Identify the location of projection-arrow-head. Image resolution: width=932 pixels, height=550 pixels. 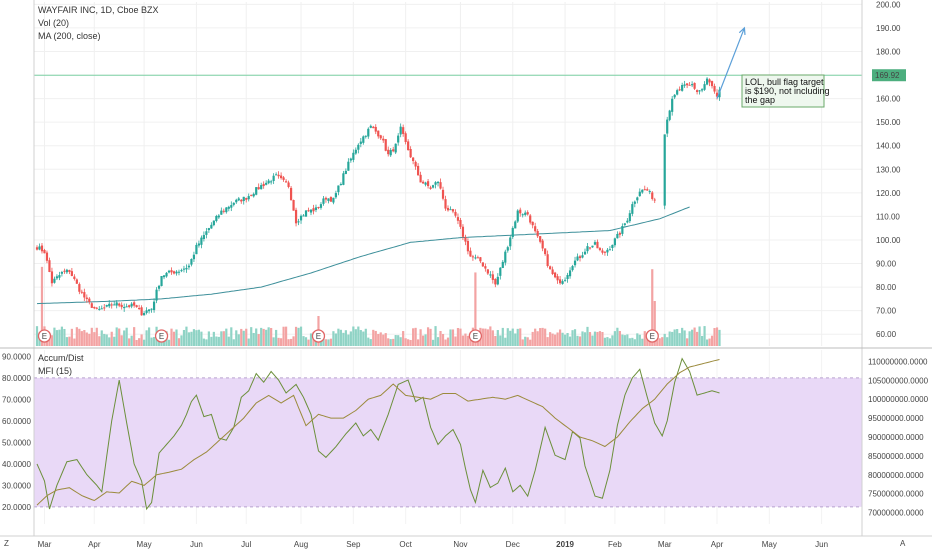
(742, 30).